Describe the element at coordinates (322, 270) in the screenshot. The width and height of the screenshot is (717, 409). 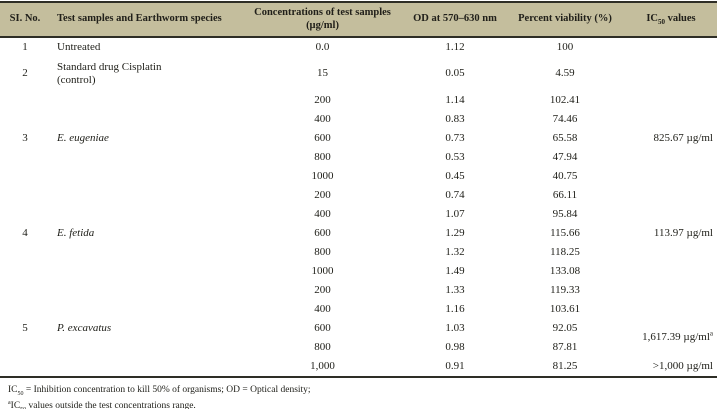
I see `concentration-value: 1000` at that location.